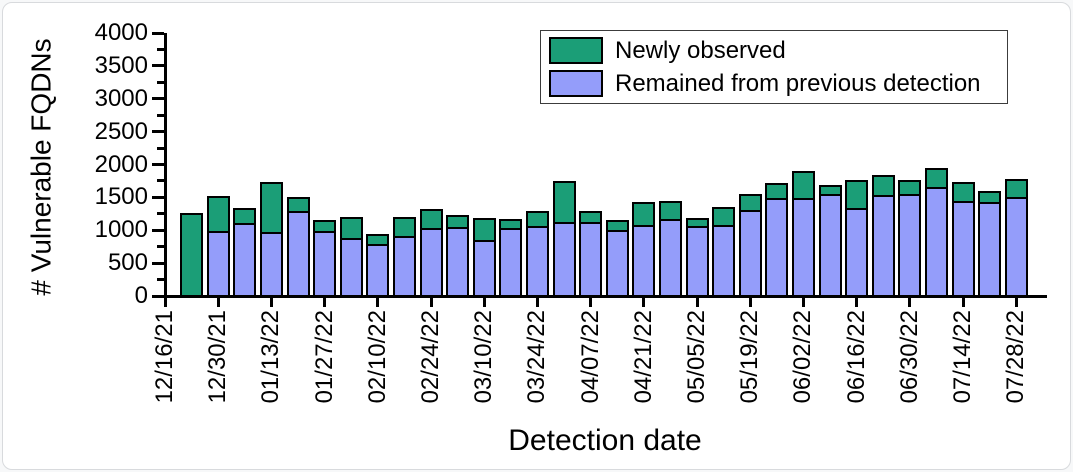  I want to click on legend-item-newly-observed: Newly observed, so click(774, 50).